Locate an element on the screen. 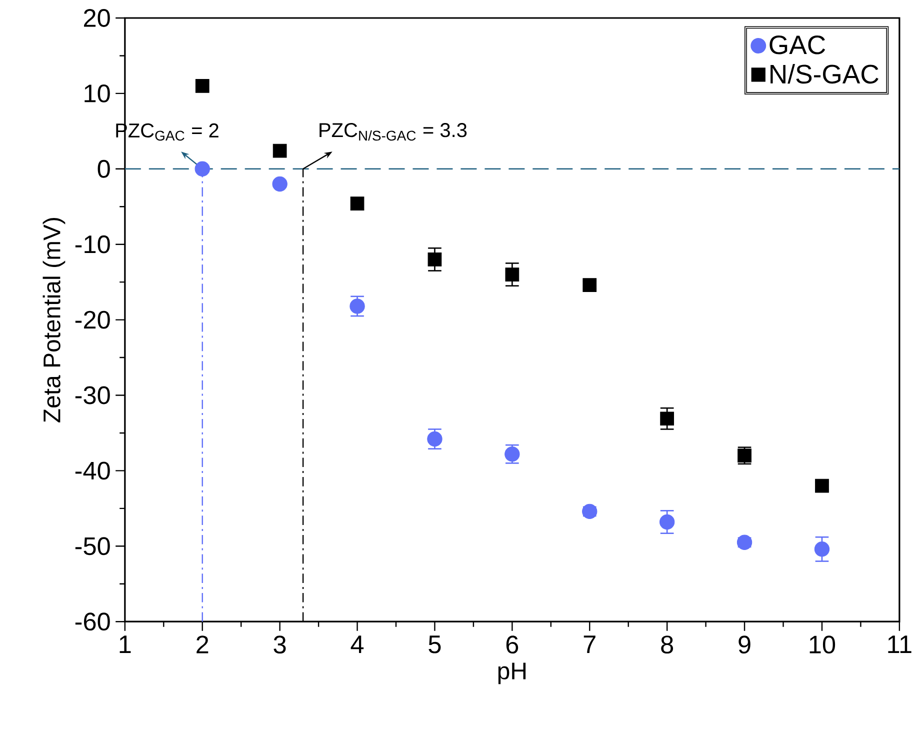 The height and width of the screenshot is (738, 917). x-tick-label: 10 is located at coordinates (823, 645).